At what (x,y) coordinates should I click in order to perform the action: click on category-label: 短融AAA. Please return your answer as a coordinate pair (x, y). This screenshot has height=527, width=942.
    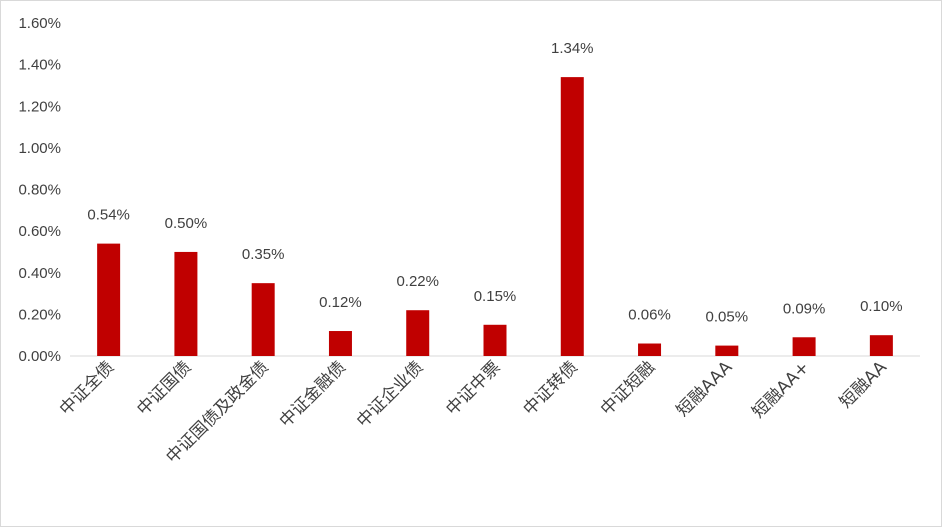
    Looking at the image, I should click on (705, 389).